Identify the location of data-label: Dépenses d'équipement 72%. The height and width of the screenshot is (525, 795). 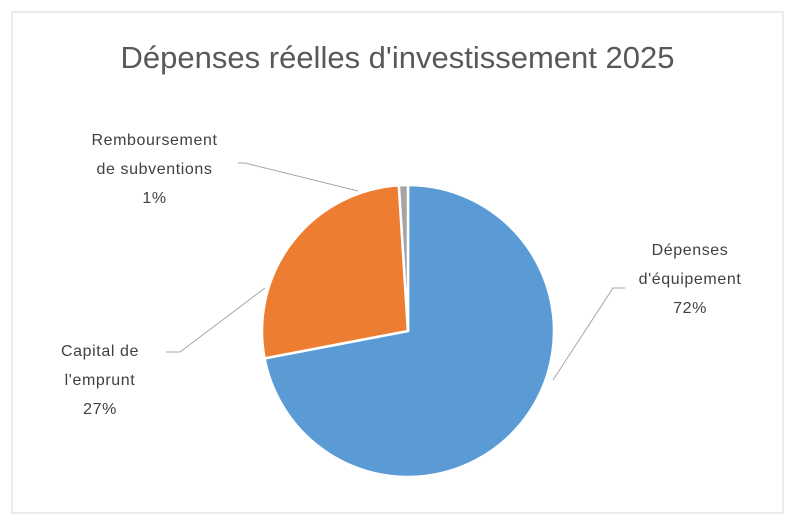
(690, 279).